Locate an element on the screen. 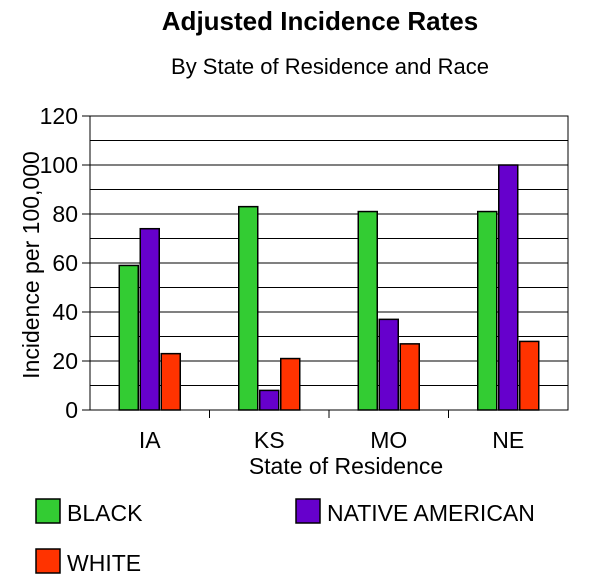  x-axis-title: State of Residence is located at coordinates (346, 466).